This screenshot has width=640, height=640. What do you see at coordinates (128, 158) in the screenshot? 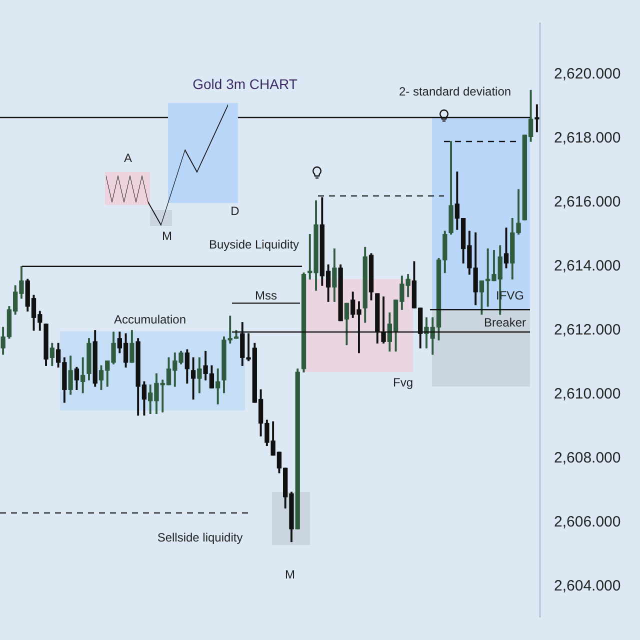
I see `annotation: A` at bounding box center [128, 158].